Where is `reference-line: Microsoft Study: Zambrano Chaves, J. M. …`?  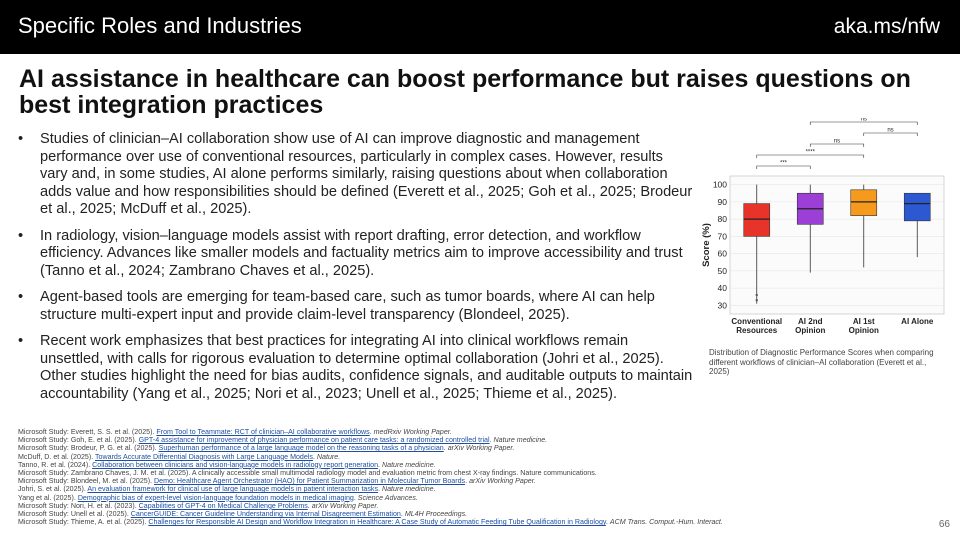
reference-line: Microsoft Study: Zambrano Chaves, J. M. … is located at coordinates (307, 473).